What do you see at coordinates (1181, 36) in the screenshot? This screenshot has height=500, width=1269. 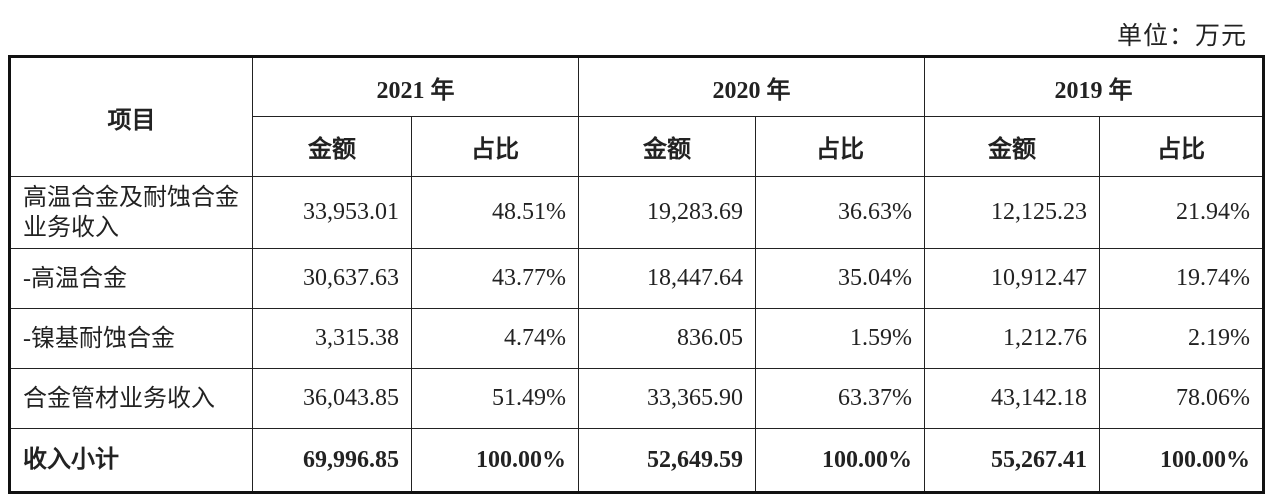 I see `unit-label: 单位：万元` at bounding box center [1181, 36].